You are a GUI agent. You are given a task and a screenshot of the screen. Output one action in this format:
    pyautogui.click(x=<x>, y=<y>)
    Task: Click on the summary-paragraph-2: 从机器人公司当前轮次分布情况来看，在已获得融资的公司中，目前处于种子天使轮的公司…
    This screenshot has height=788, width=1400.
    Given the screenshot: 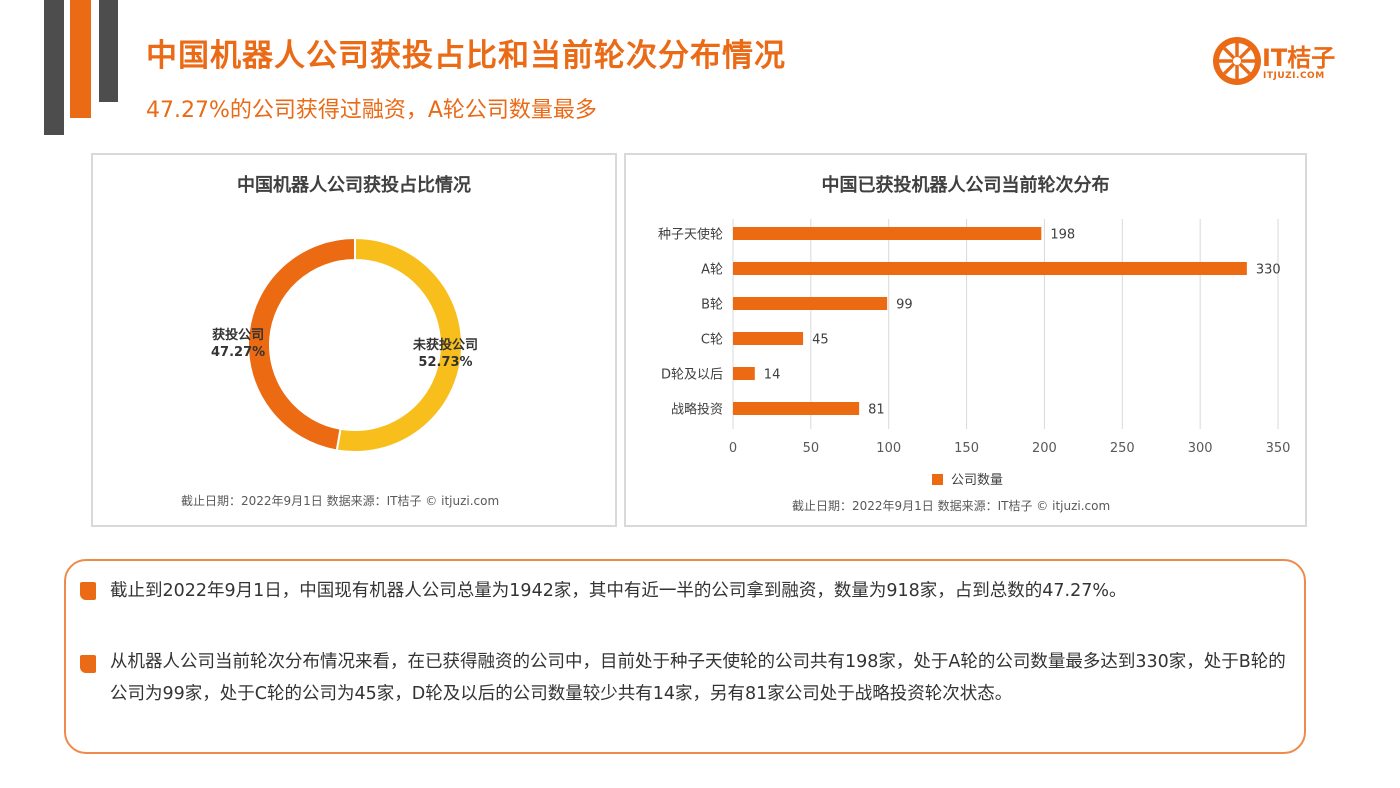 What is the action you would take?
    pyautogui.click(x=698, y=678)
    